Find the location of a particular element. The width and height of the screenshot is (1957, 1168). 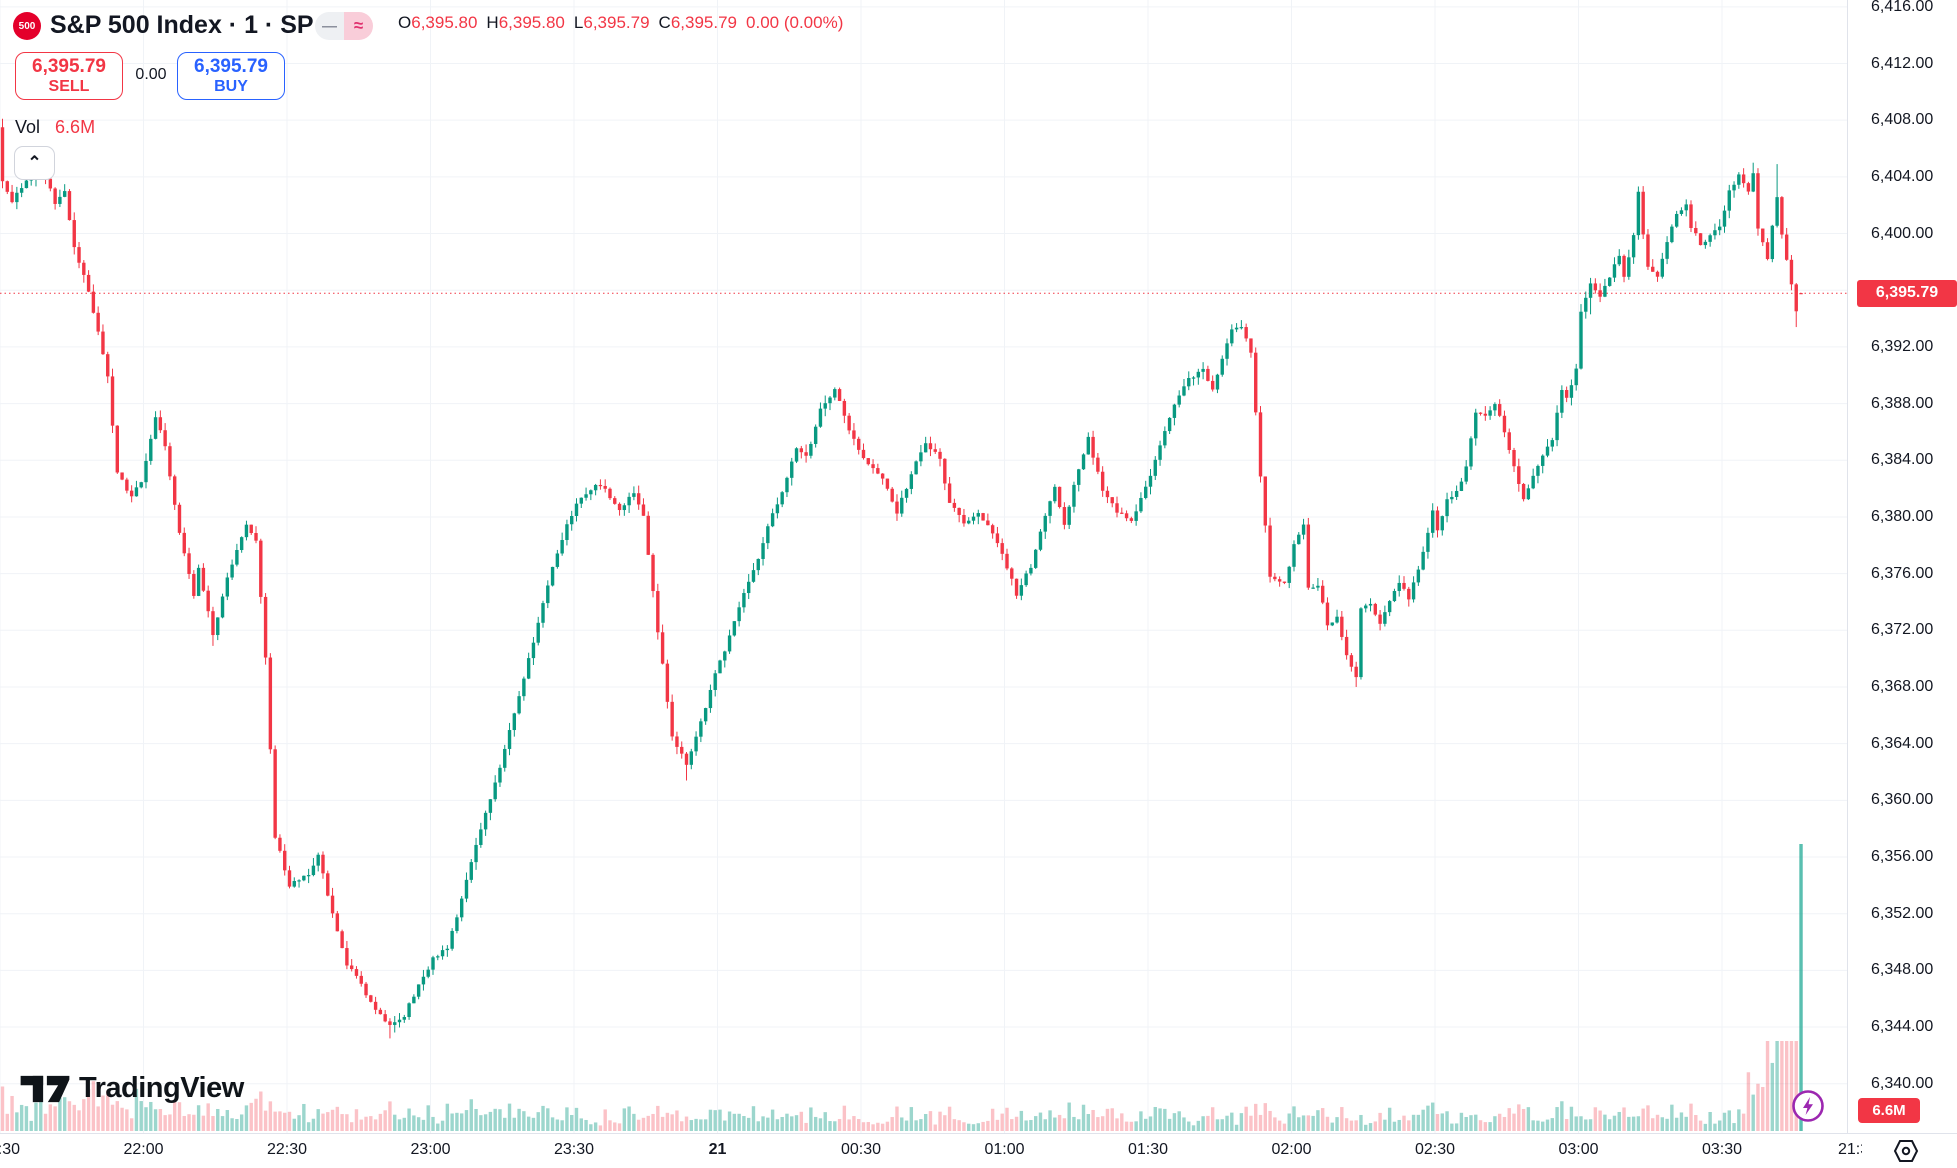

price-axis-label: 6,360.00 is located at coordinates (1902, 800).